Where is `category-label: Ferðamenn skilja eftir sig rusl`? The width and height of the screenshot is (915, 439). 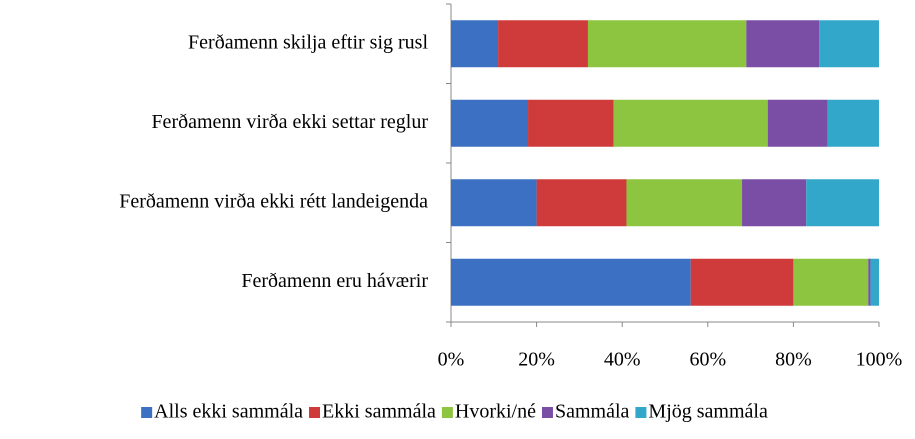
category-label: Ferðamenn skilja eftir sig rusl is located at coordinates (308, 42).